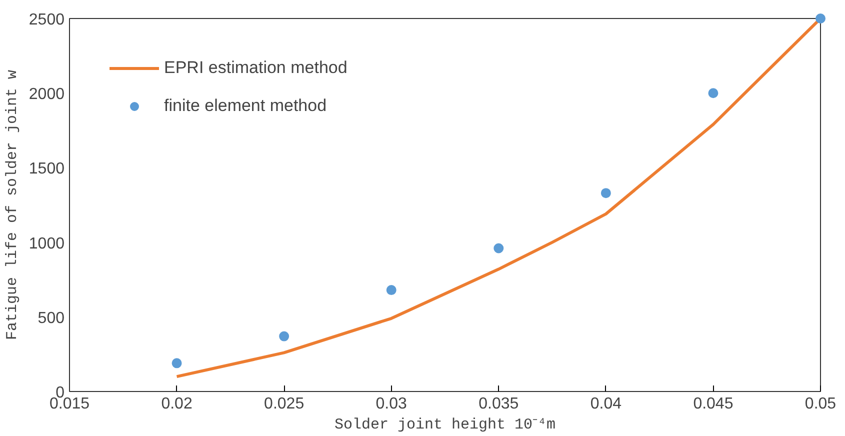  What do you see at coordinates (245, 106) in the screenshot?
I see `legend-label: finite element method` at bounding box center [245, 106].